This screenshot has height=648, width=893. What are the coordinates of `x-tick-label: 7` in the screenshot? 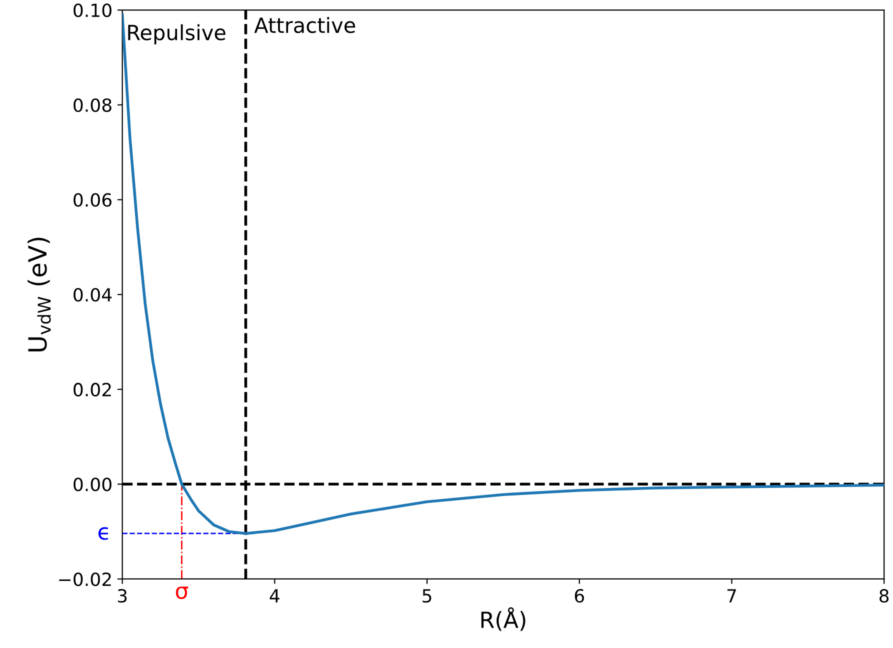 It's located at (731, 595).